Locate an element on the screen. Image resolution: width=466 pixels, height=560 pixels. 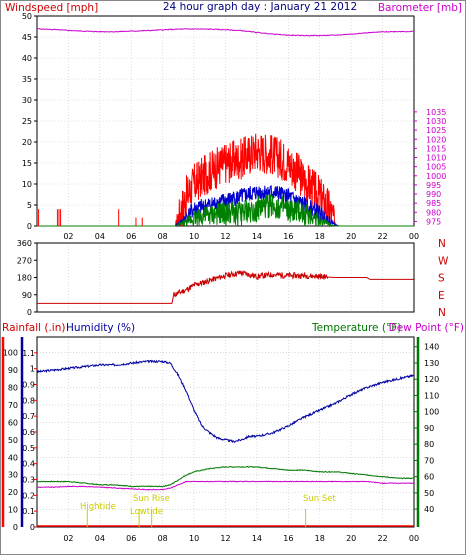
dewpoint-axis-title: Dew Point (°F) is located at coordinates (426, 328).